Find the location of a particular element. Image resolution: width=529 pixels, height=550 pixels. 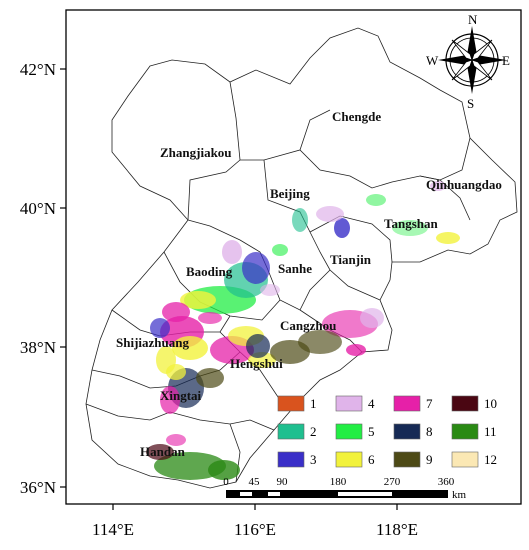

compass-s-label: S is located at coordinates (470, 103).